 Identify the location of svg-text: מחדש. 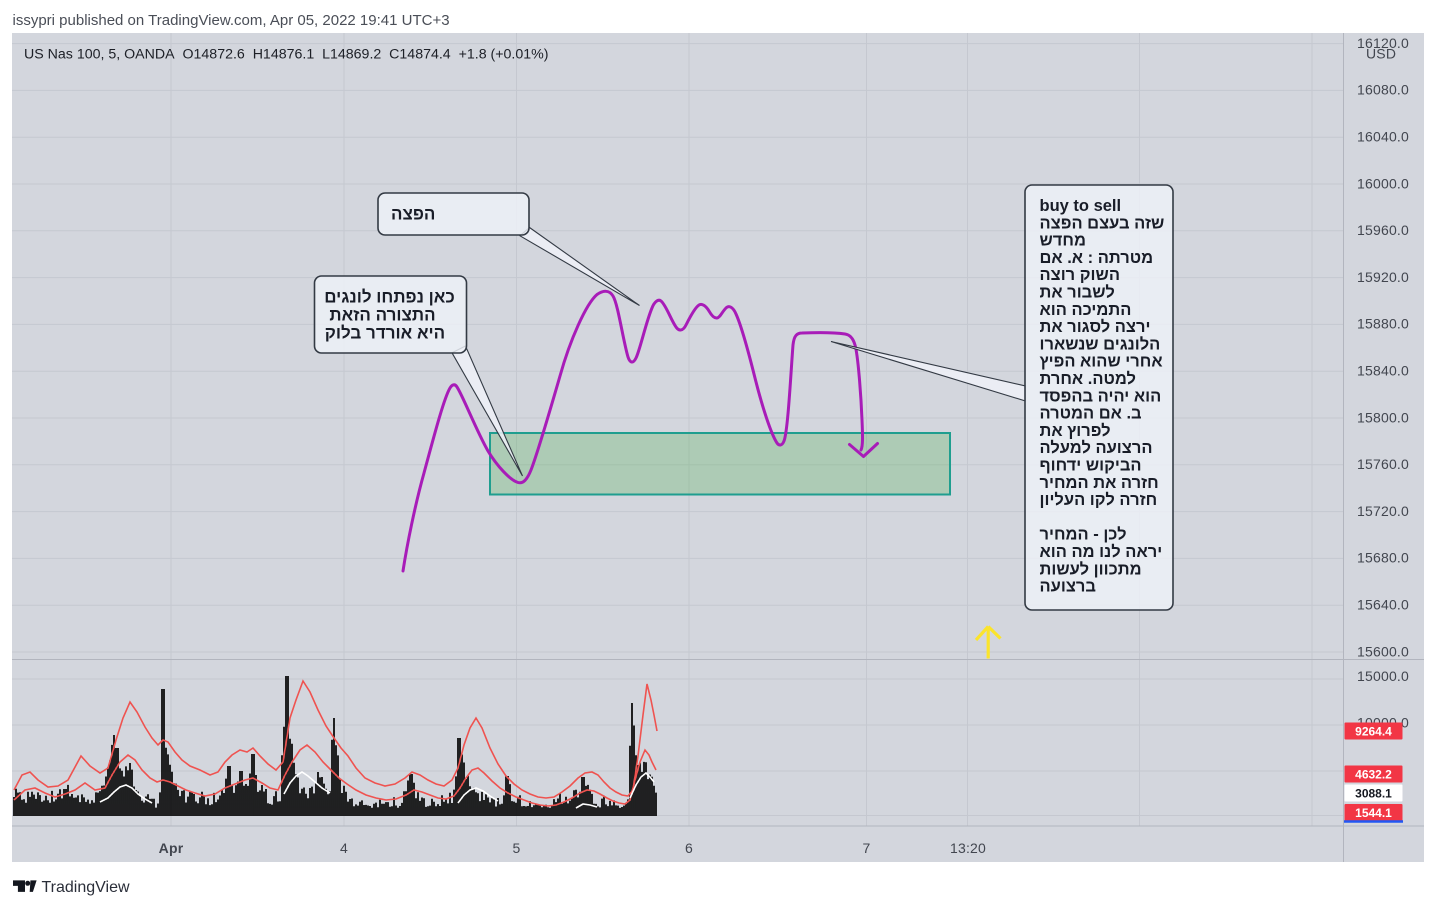
(1063, 241).